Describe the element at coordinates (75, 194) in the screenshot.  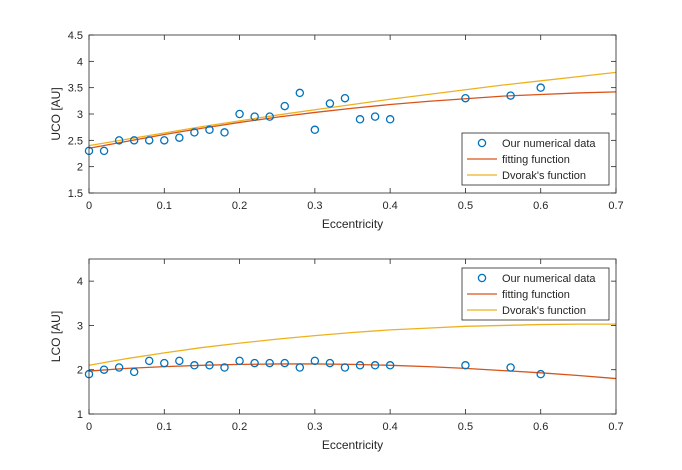
I see `y-tick-label: 1.5` at that location.